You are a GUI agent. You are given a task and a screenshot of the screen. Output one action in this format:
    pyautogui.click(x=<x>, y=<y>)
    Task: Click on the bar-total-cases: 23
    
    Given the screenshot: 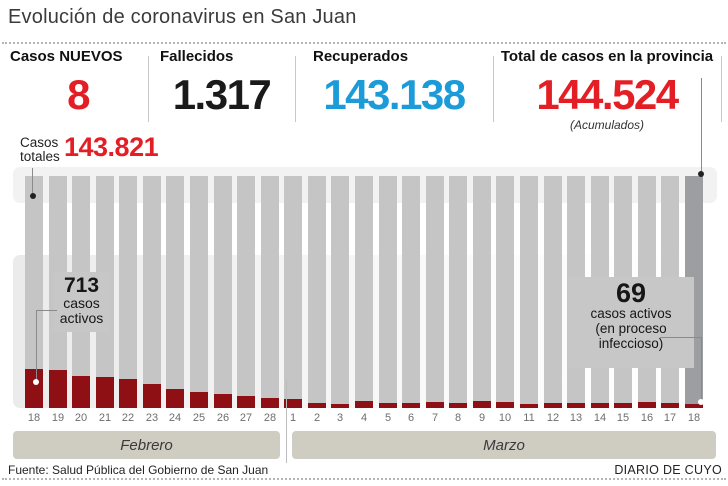 What is the action you would take?
    pyautogui.click(x=152, y=300)
    